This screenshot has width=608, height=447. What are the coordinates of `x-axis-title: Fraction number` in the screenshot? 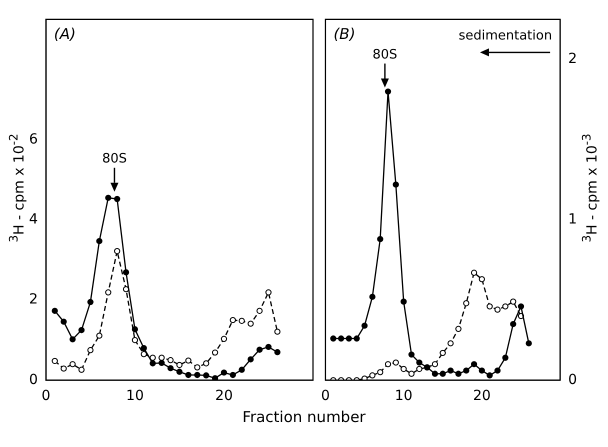 It's located at (304, 417).